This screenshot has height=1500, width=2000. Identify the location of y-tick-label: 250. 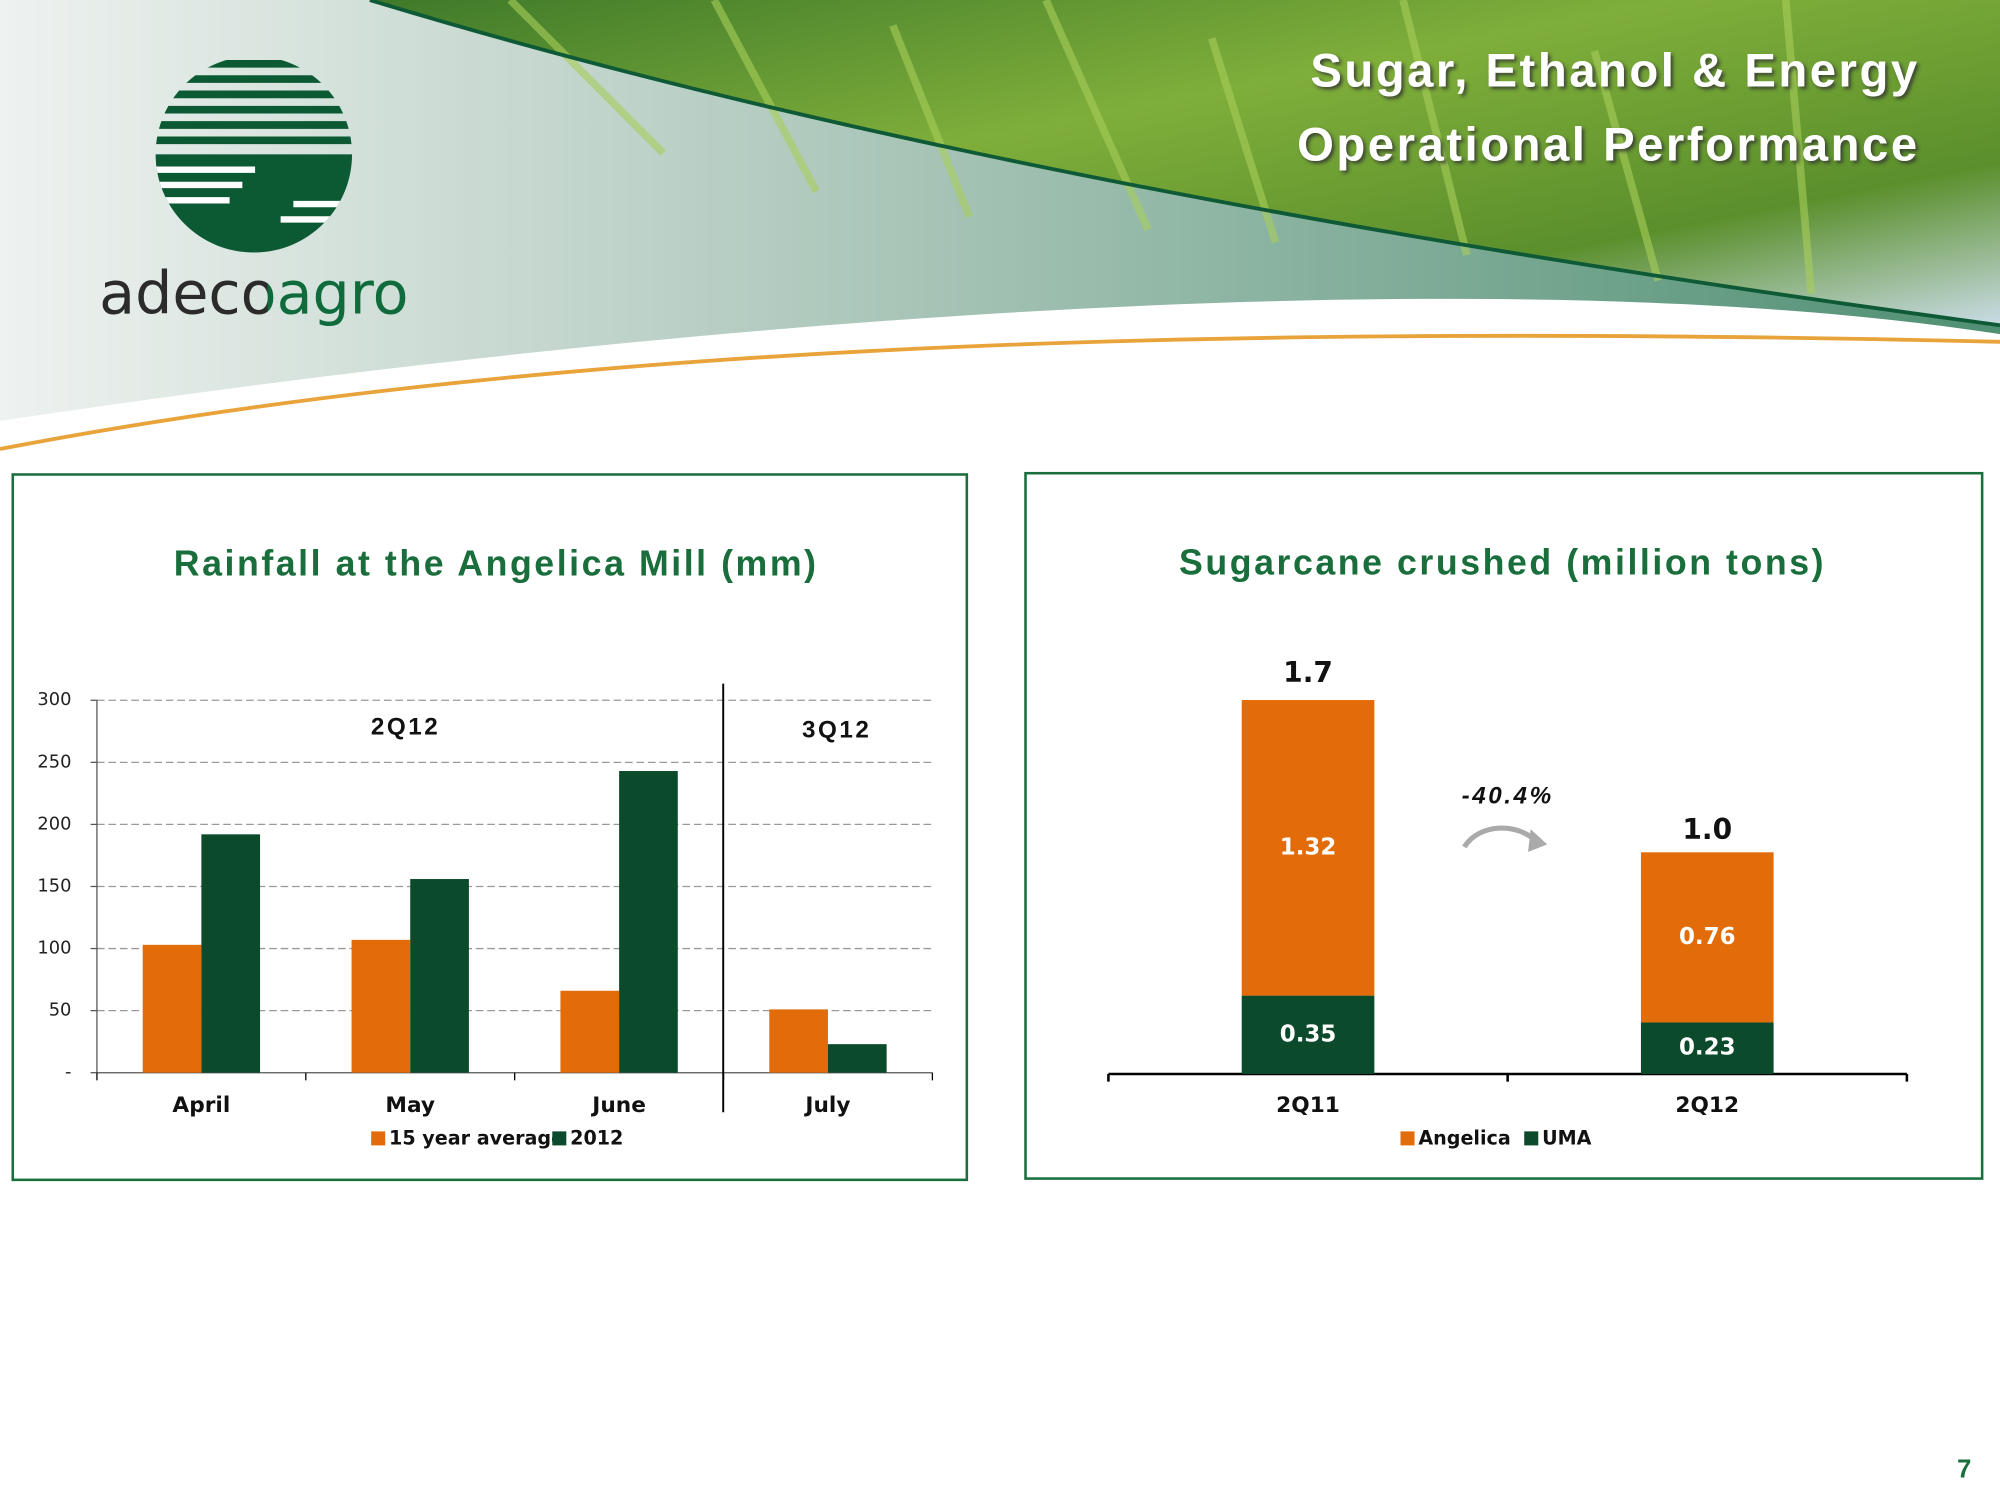
(54, 761).